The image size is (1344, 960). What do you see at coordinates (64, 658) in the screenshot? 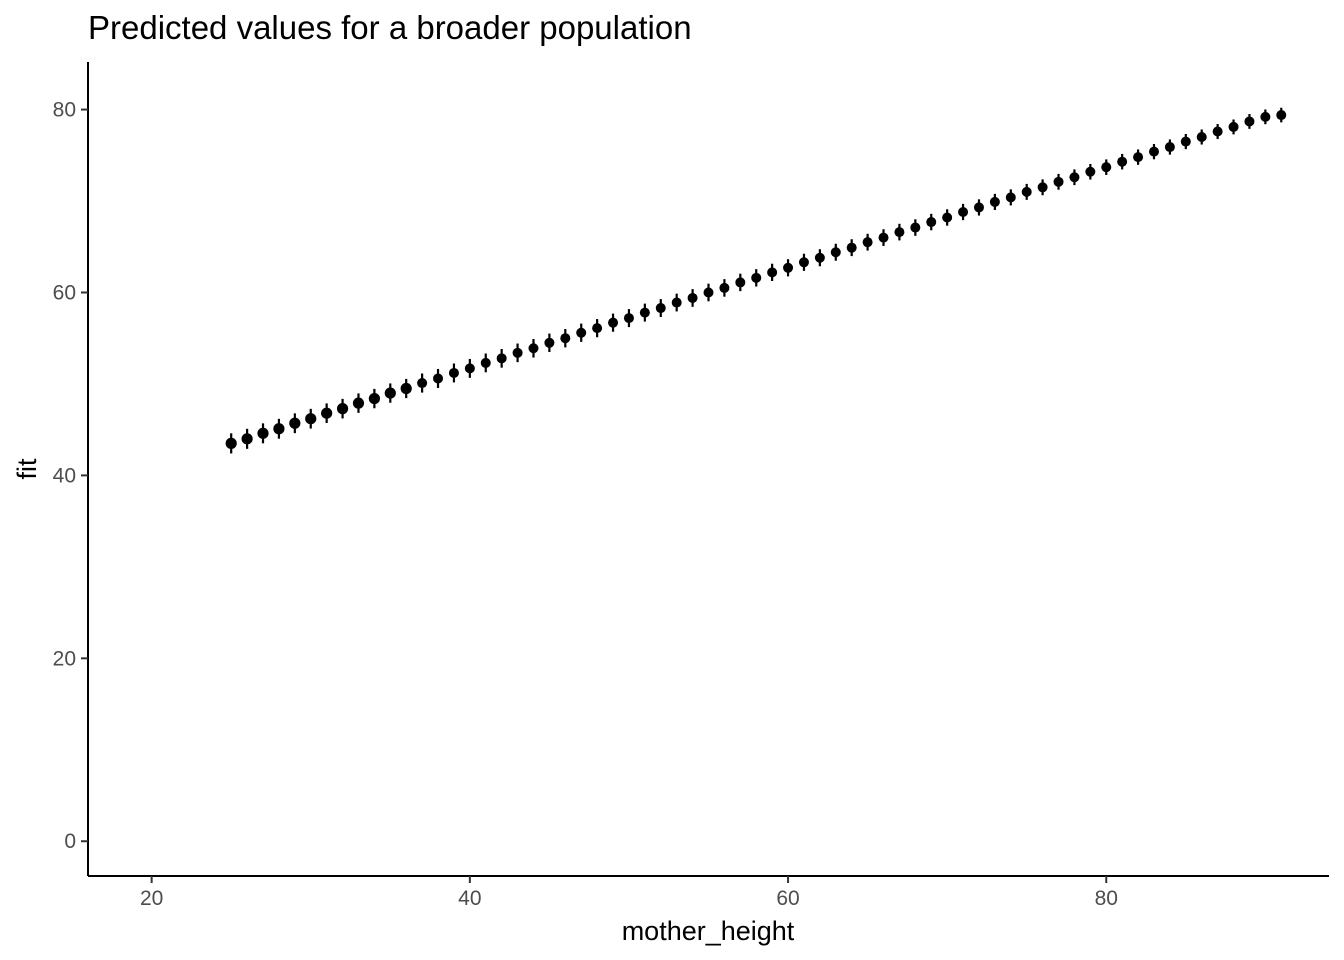
I see `y-tick-label: 20` at bounding box center [64, 658].